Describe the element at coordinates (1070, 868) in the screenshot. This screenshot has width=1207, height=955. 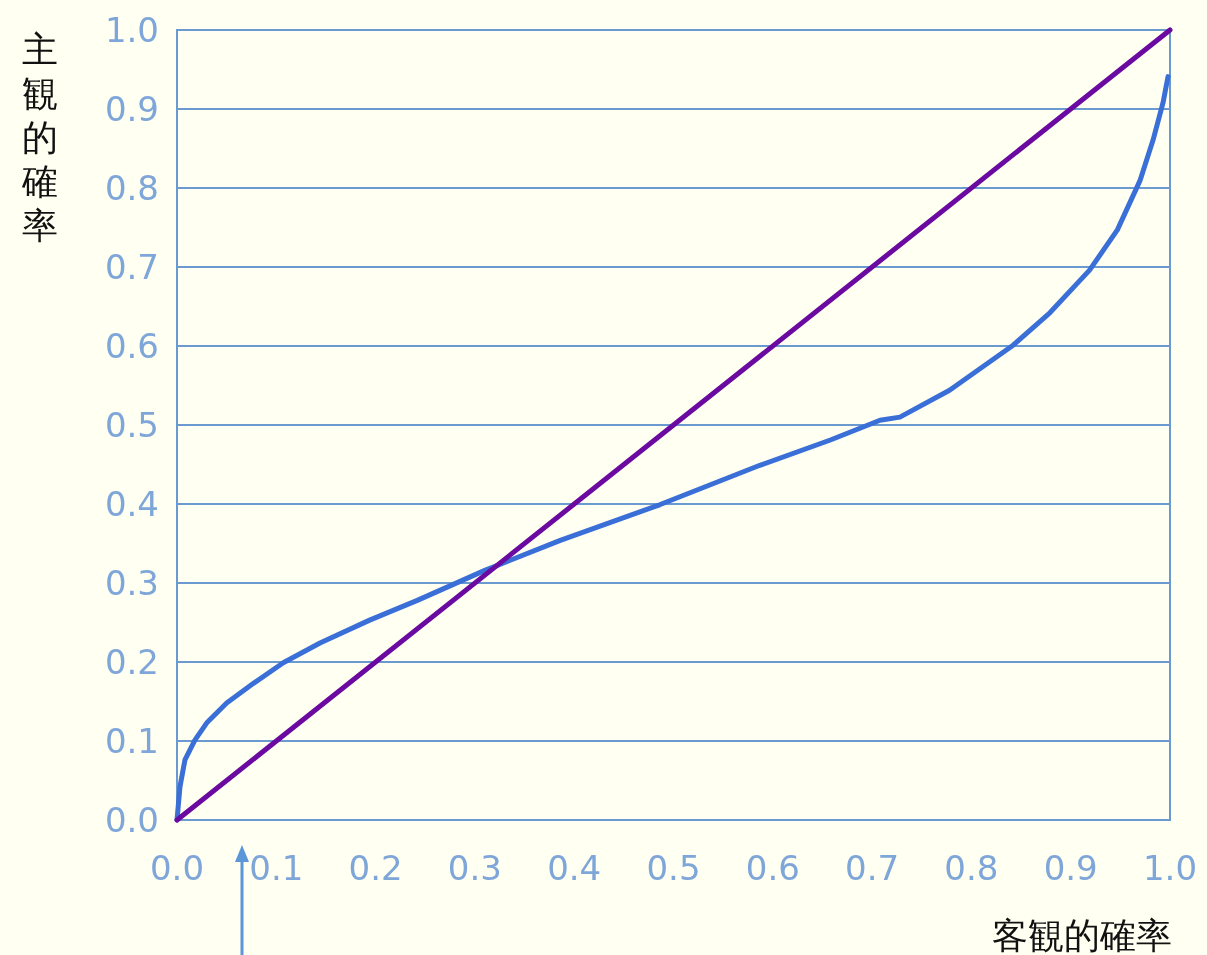
I see `x-tick-label: 0.9` at that location.